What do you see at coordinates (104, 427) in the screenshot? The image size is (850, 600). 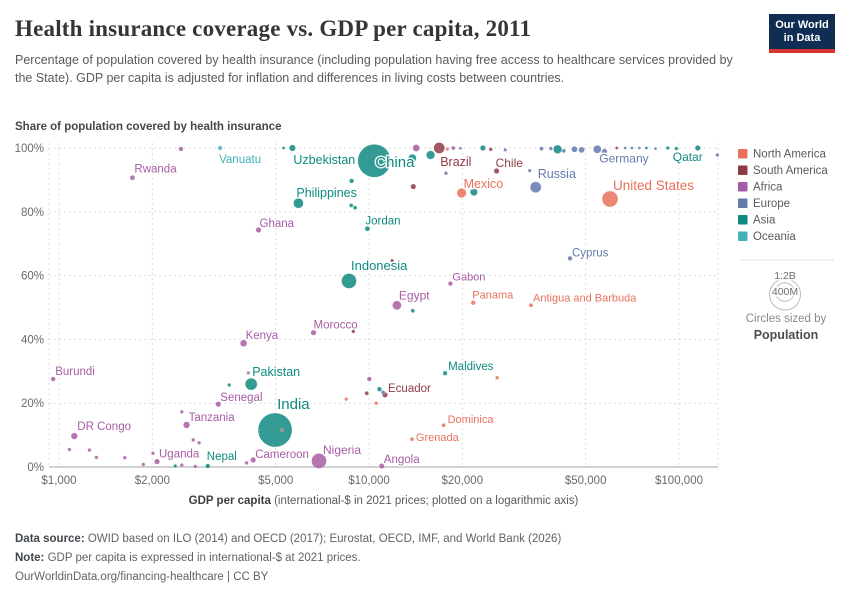 I see `country-label-dr-congo: DR Congo` at bounding box center [104, 427].